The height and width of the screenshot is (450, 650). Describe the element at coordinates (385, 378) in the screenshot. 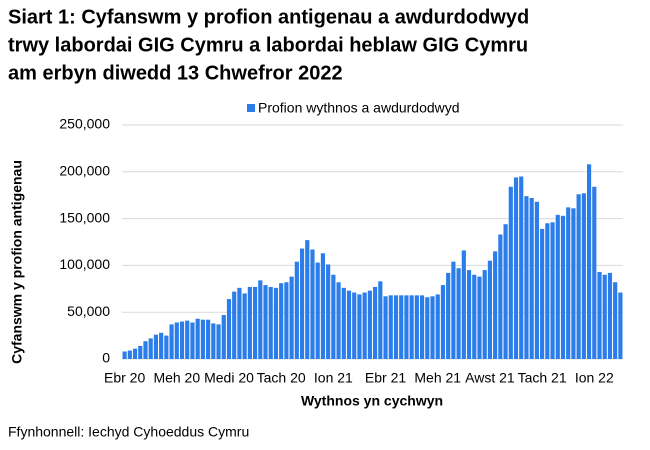

I see `x-tick-label: Ebr 21` at that location.